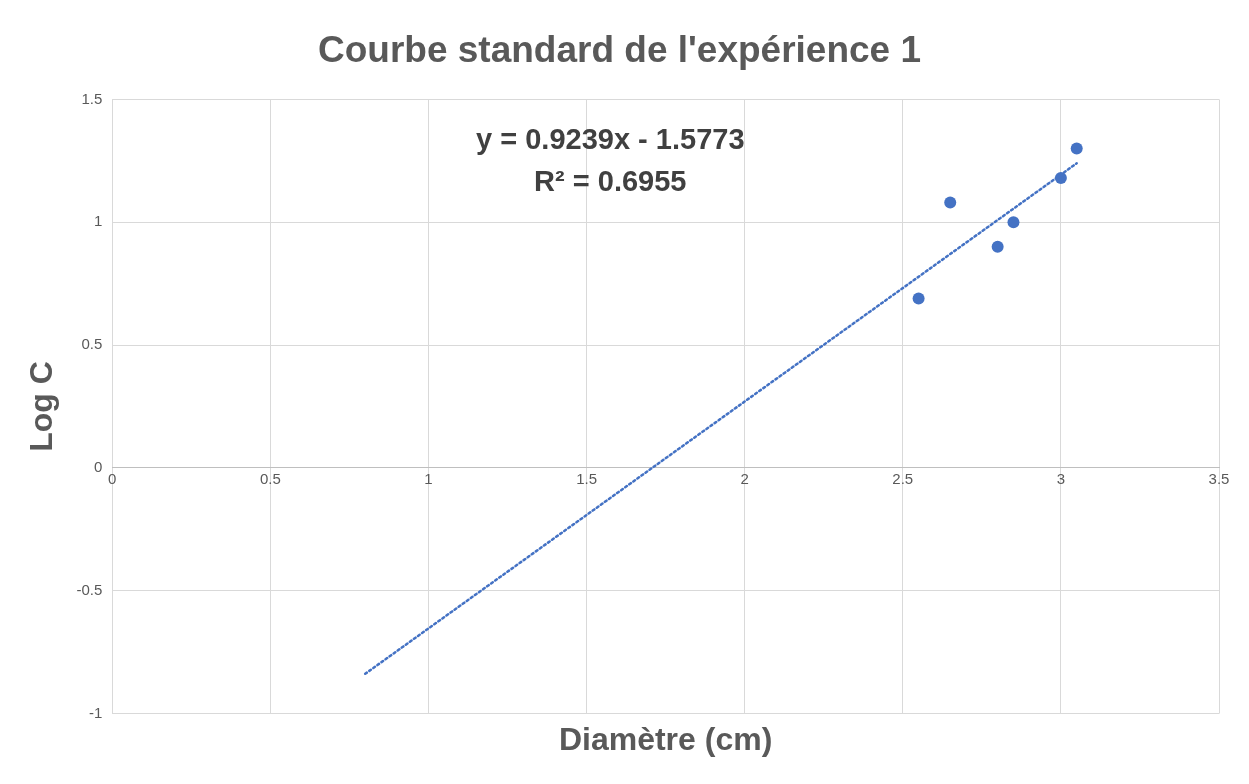 The image size is (1249, 784). I want to click on x-tick-label: 2.5, so click(903, 479).